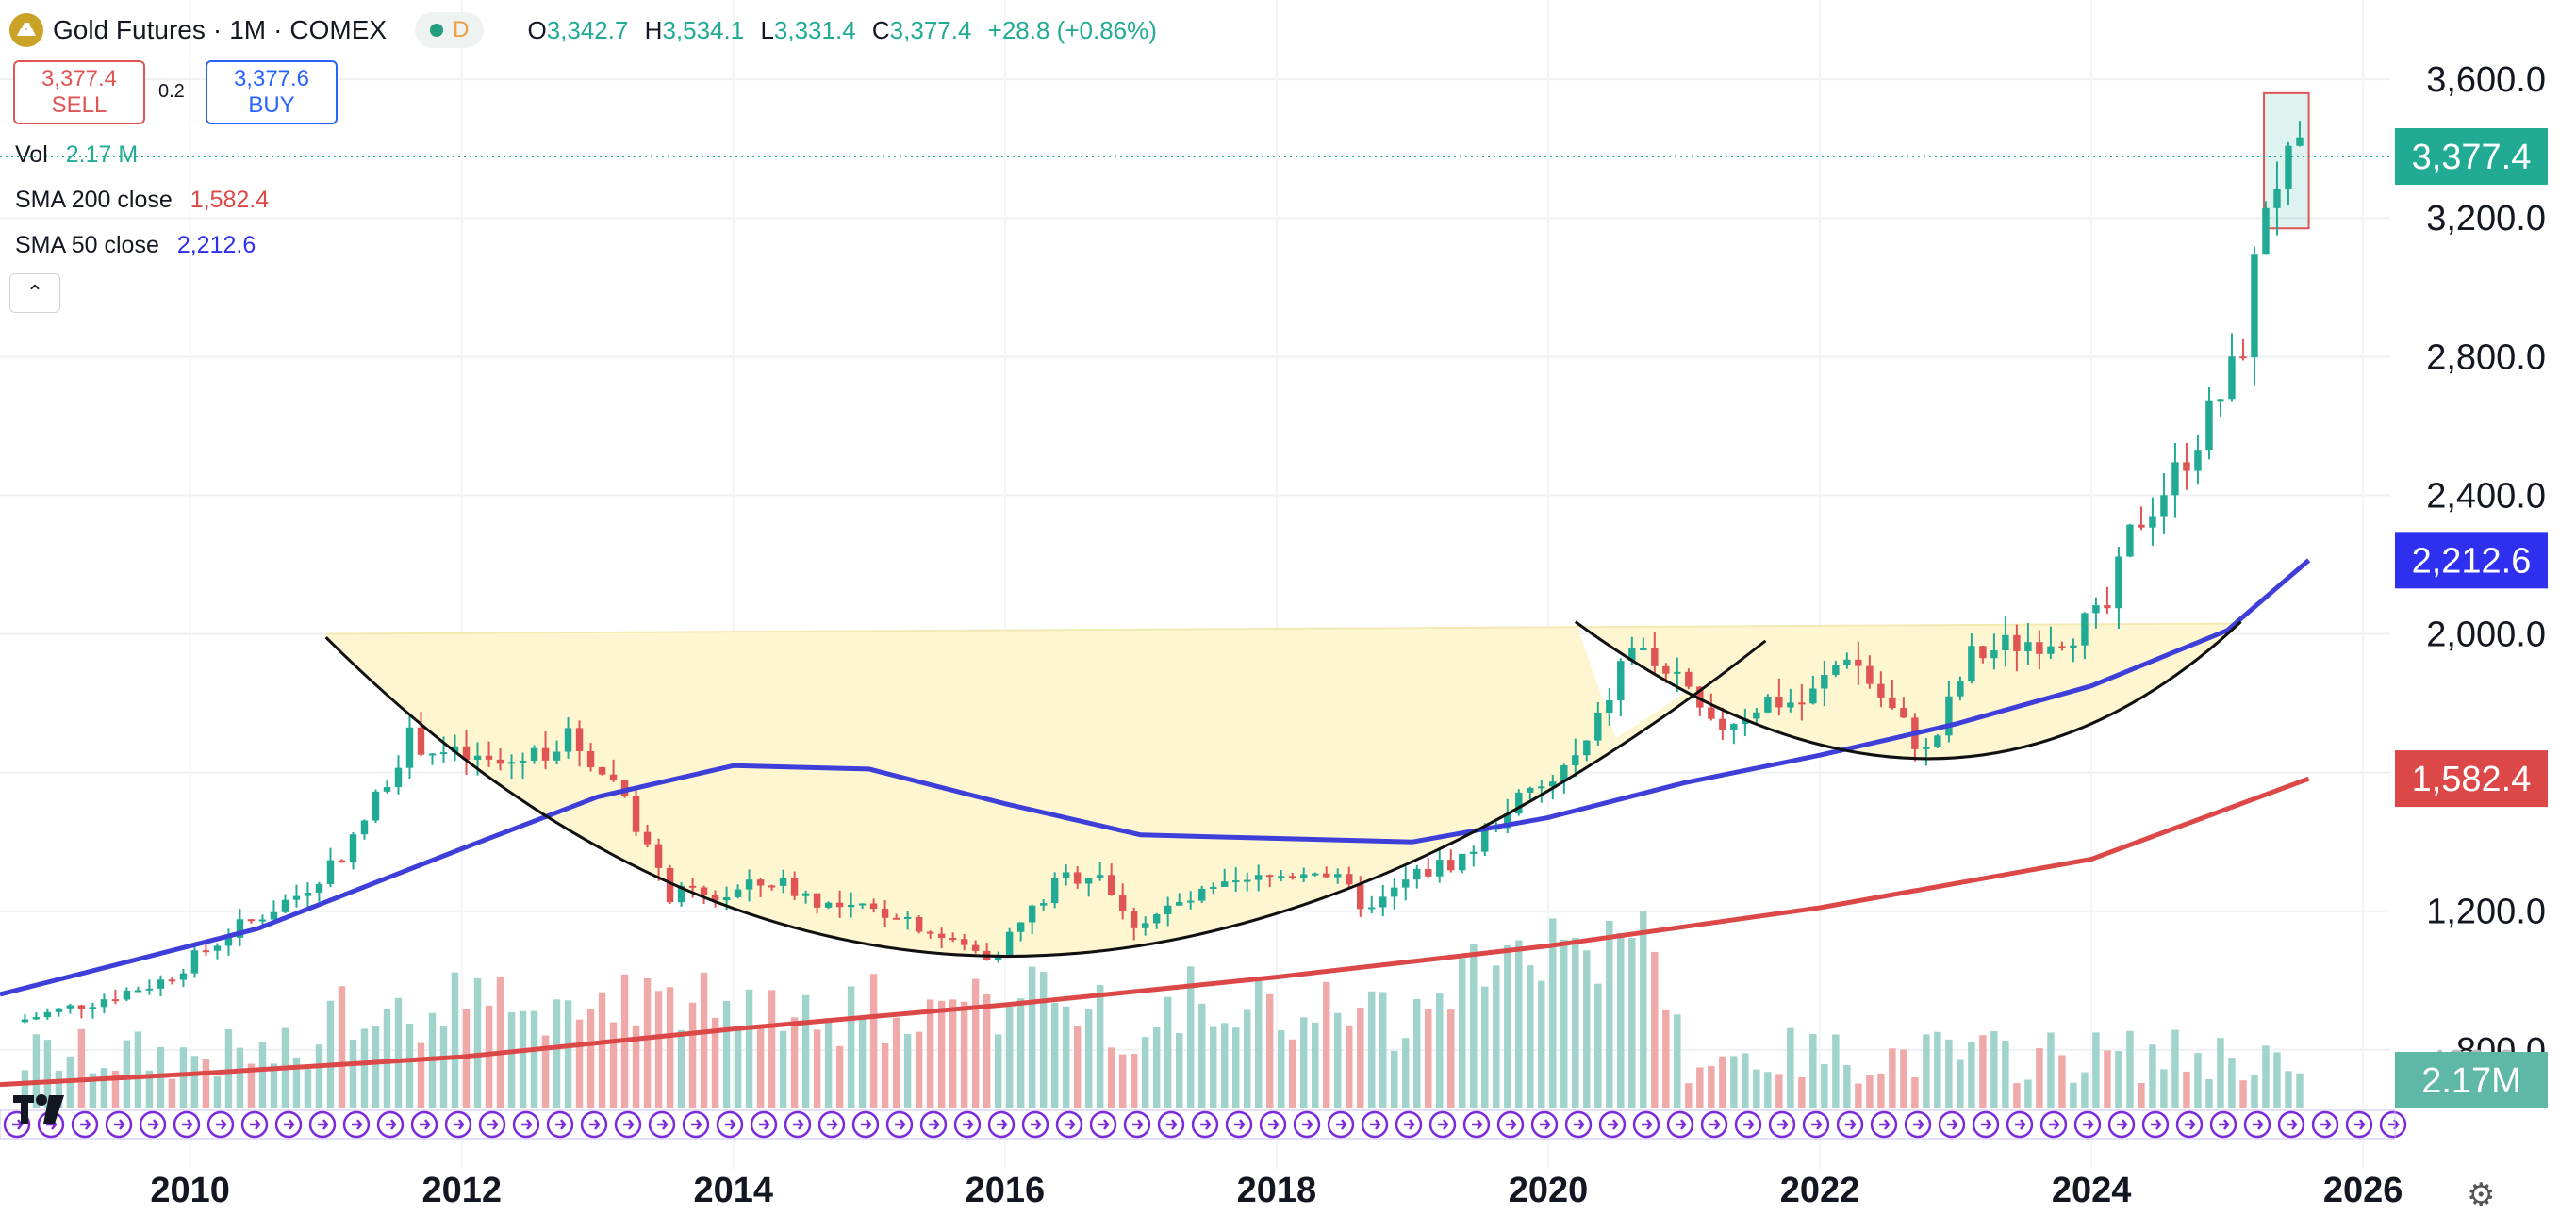 This screenshot has width=2576, height=1231. Describe the element at coordinates (2481, 1195) in the screenshot. I see `settings-gear-icon: ⚙` at that location.